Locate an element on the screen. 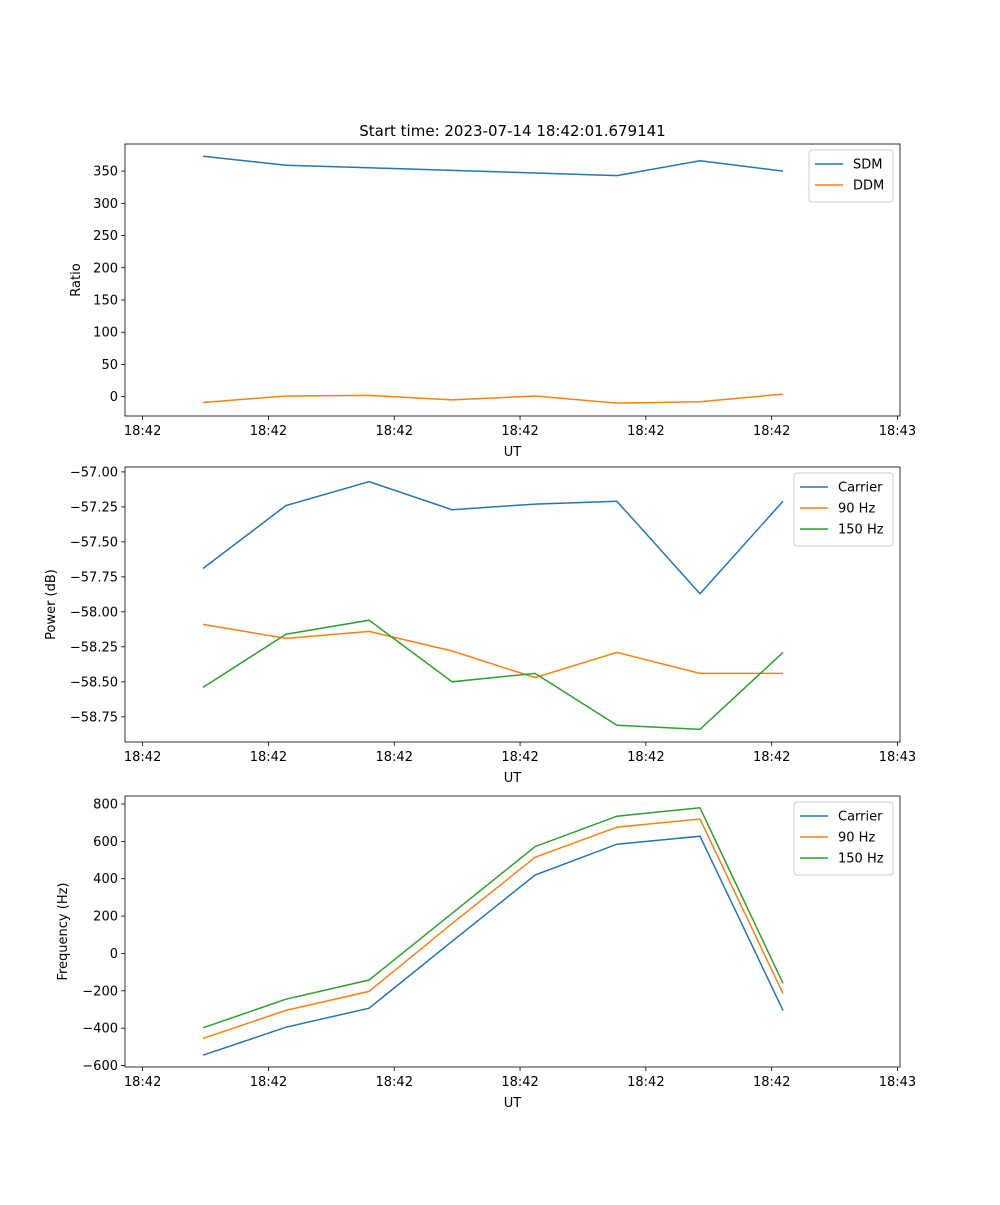 This screenshot has height=1205, width=1000. series-line-sdm is located at coordinates (493, 166).